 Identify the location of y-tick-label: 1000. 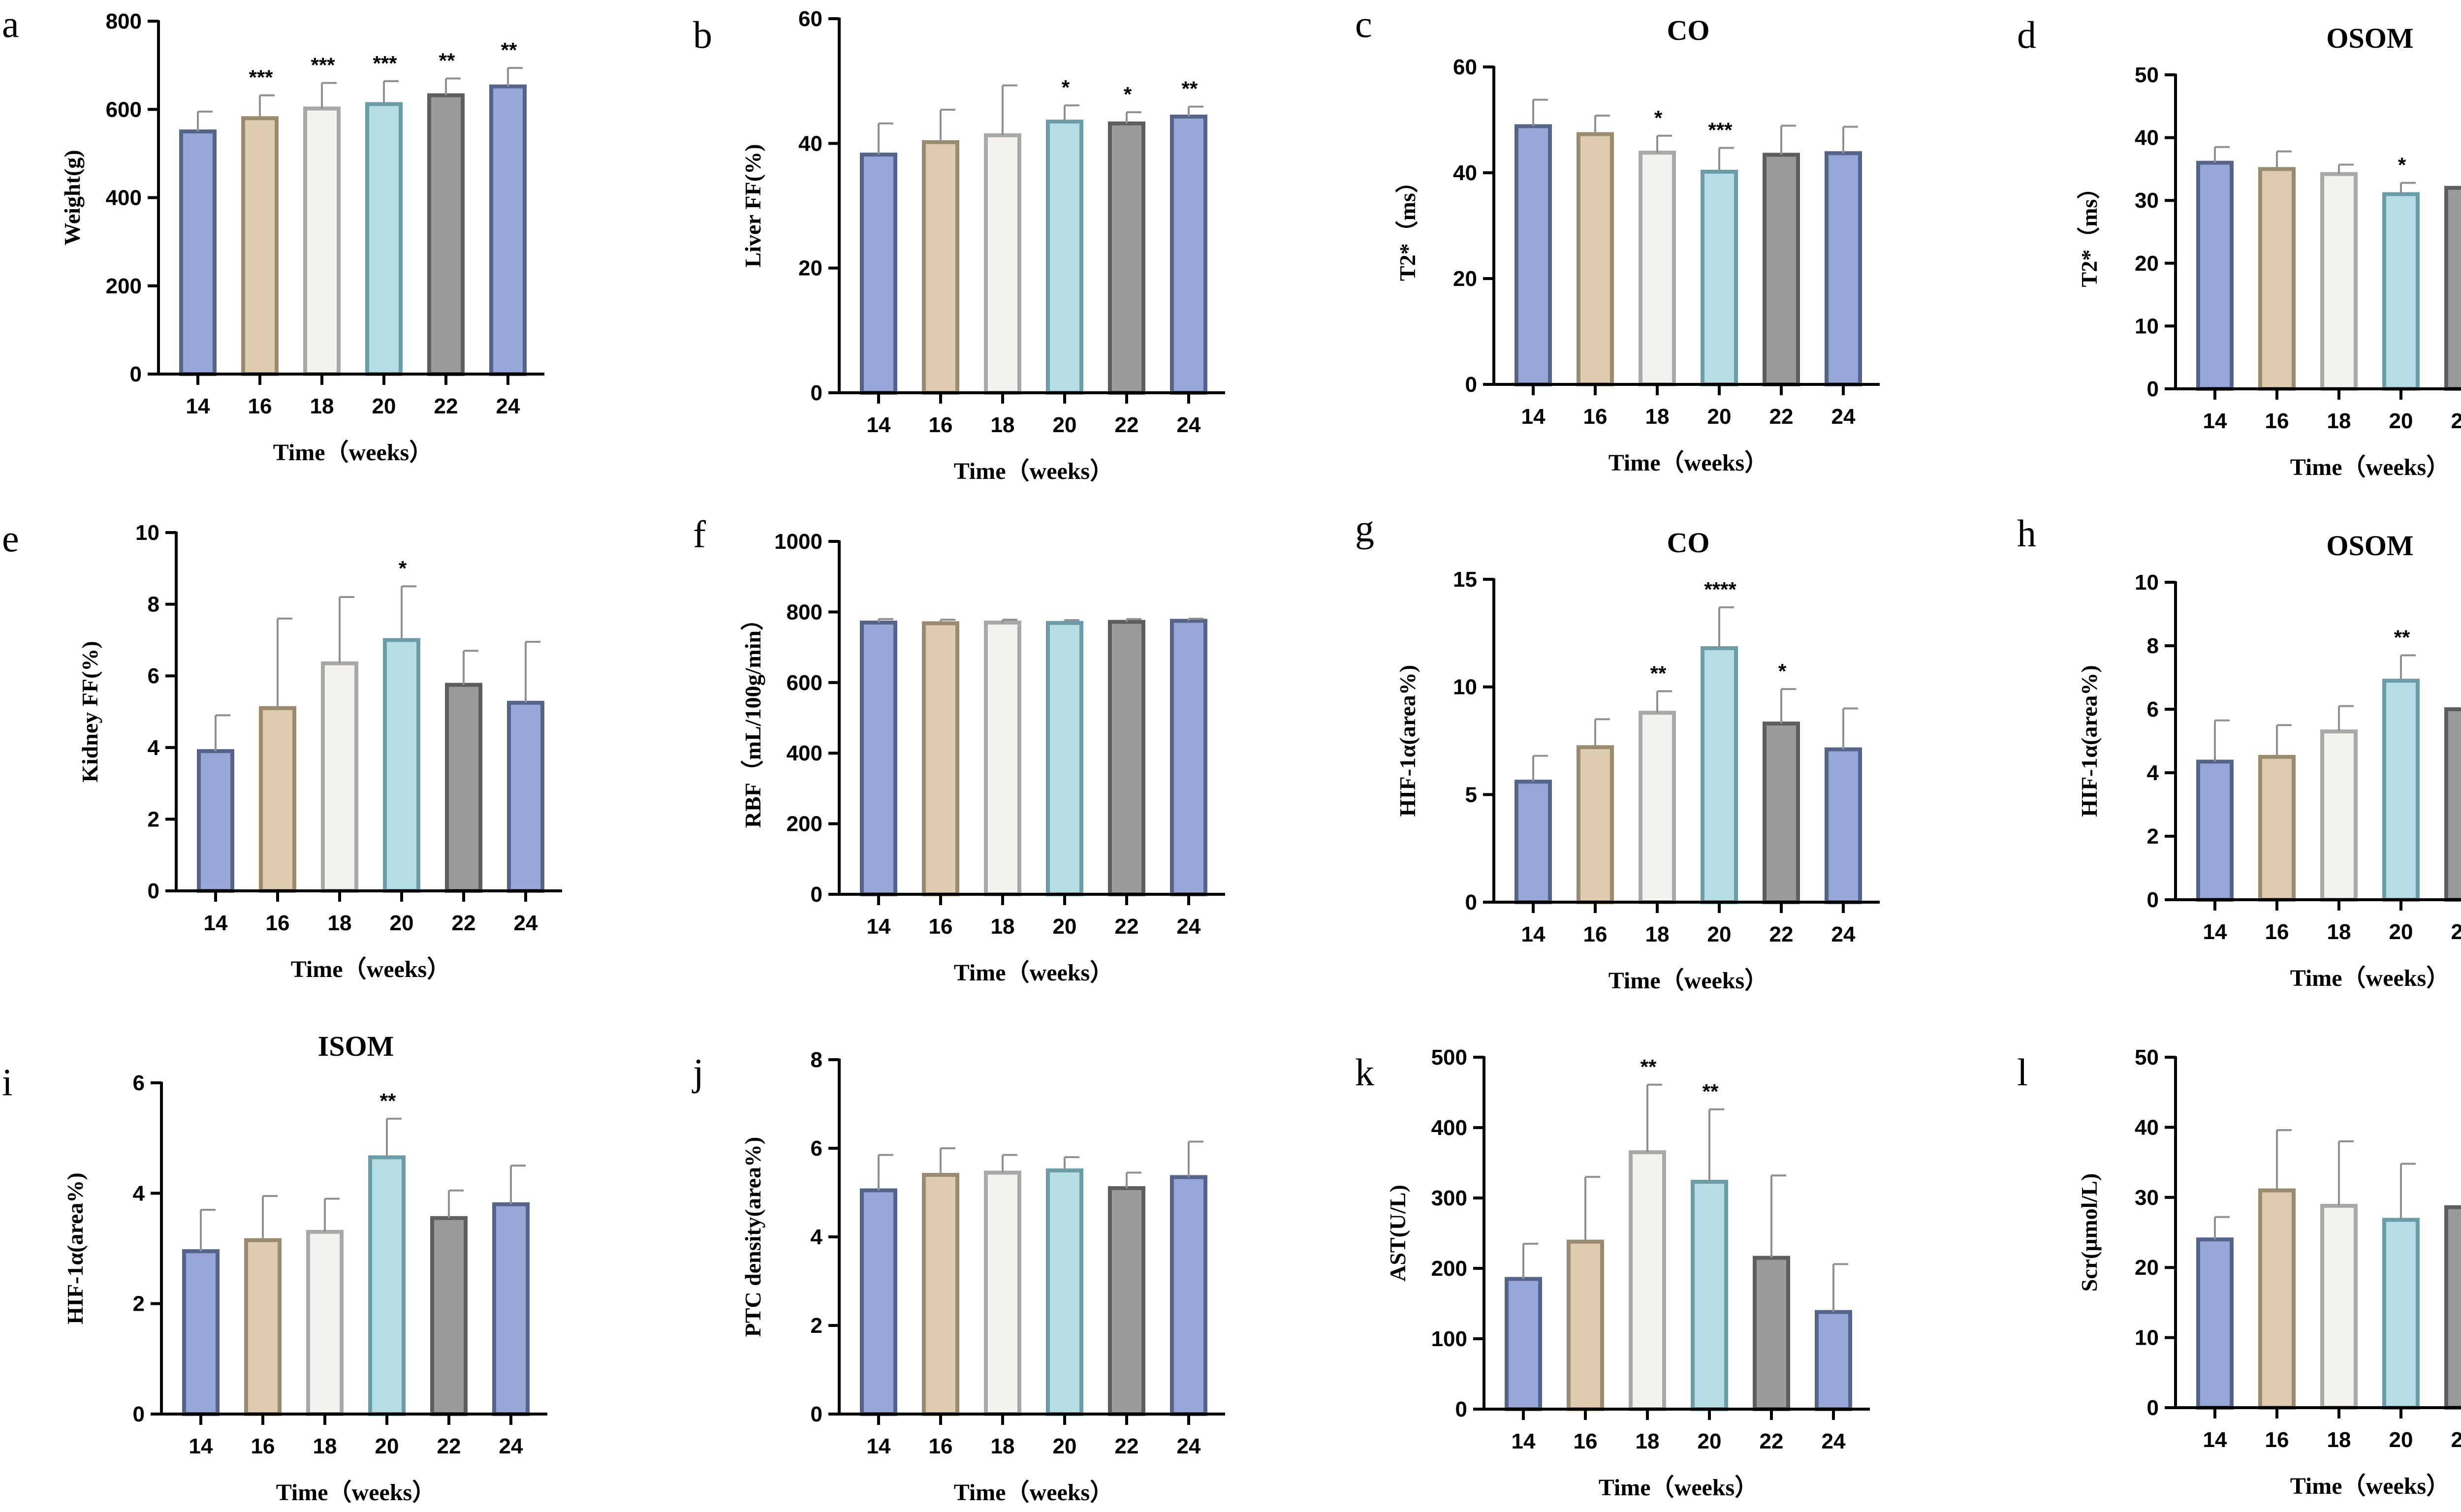
(798, 542).